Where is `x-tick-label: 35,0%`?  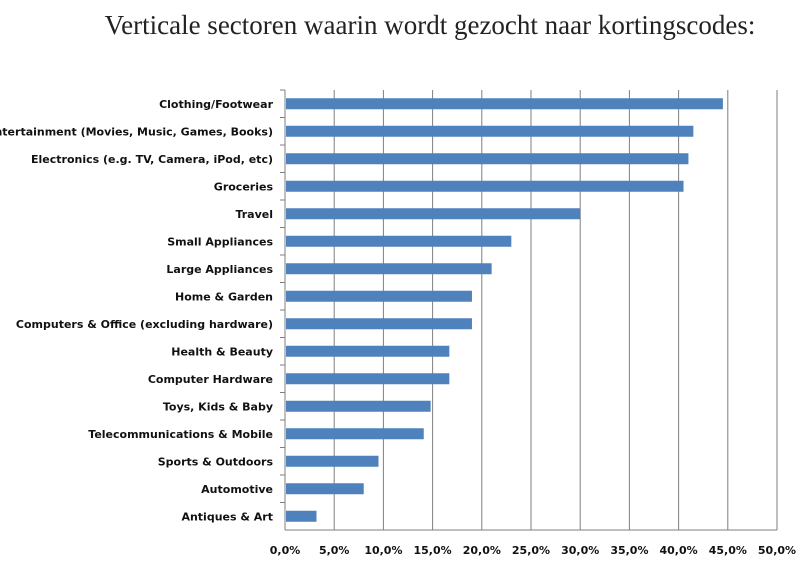
x-tick-label: 35,0% is located at coordinates (629, 550).